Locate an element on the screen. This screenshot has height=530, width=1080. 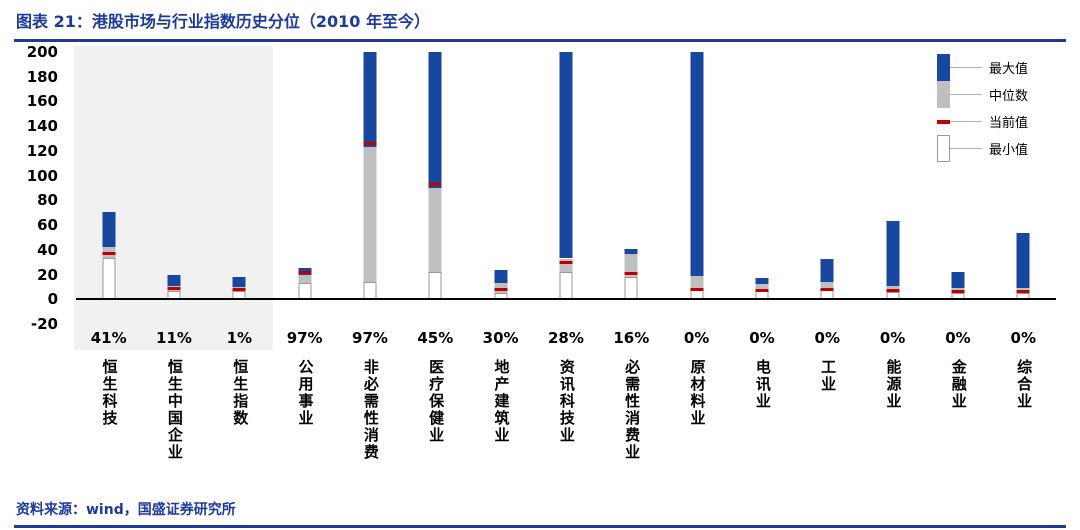
current-percentile-label: 11% is located at coordinates (174, 338).